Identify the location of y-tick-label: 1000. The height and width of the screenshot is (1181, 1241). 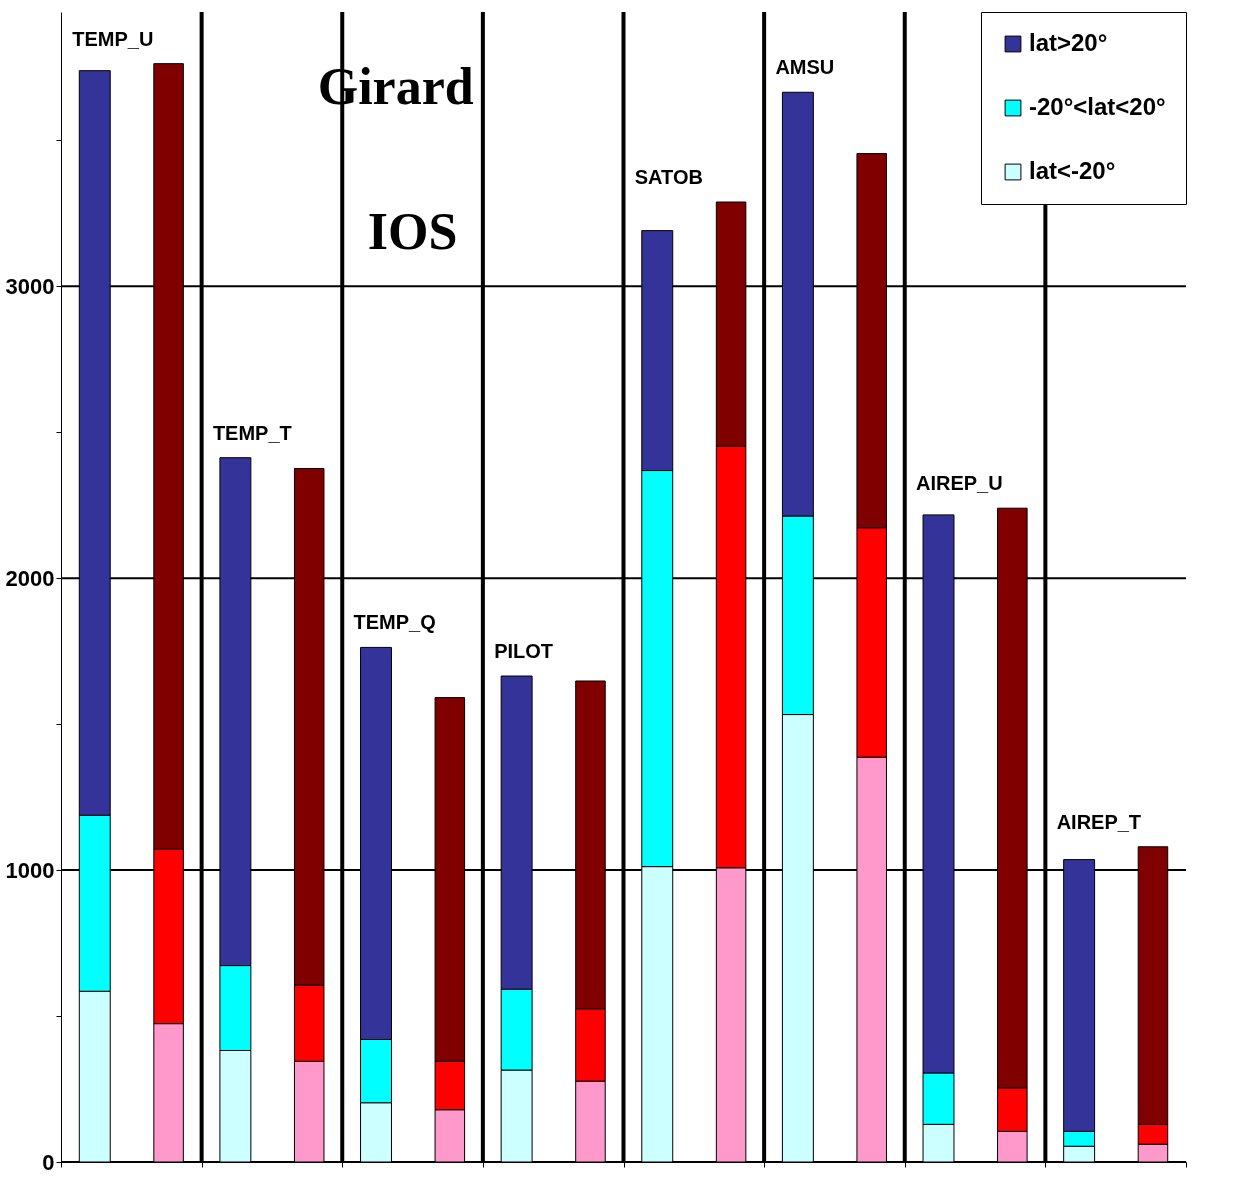
(30, 870).